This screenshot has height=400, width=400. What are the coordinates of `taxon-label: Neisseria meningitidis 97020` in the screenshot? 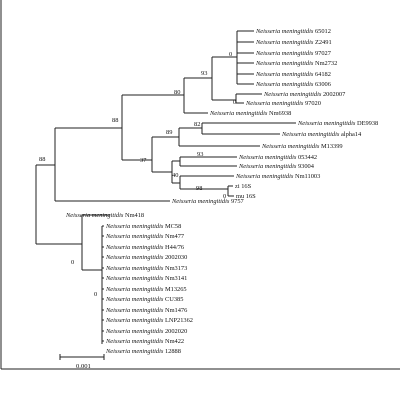 It's located at (283, 103).